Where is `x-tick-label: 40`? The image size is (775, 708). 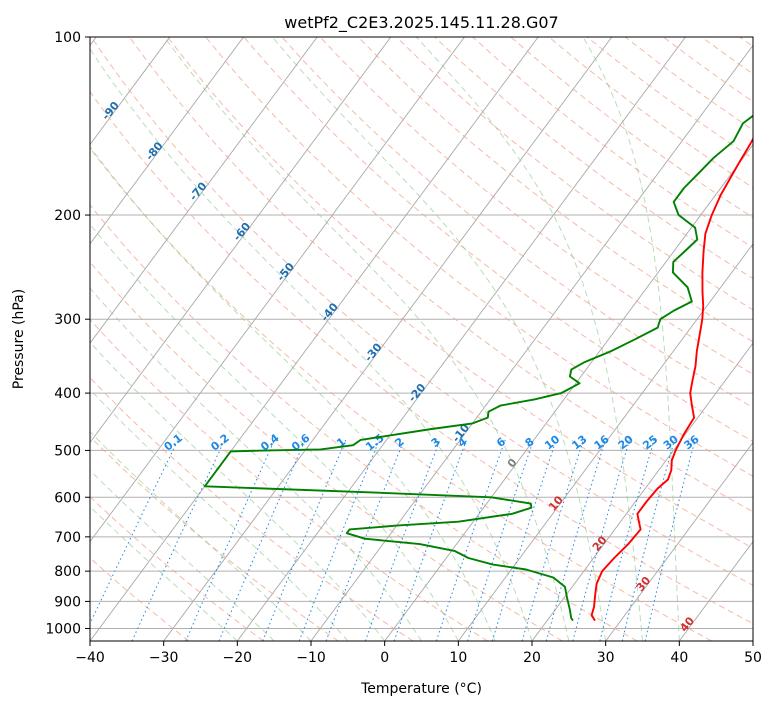 x-tick-label: 40 is located at coordinates (679, 658).